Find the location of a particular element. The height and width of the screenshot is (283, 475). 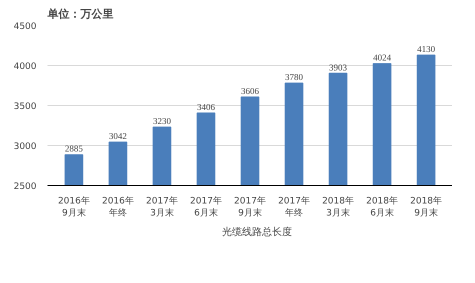

y-tick-label: 3000 is located at coordinates (25, 147).